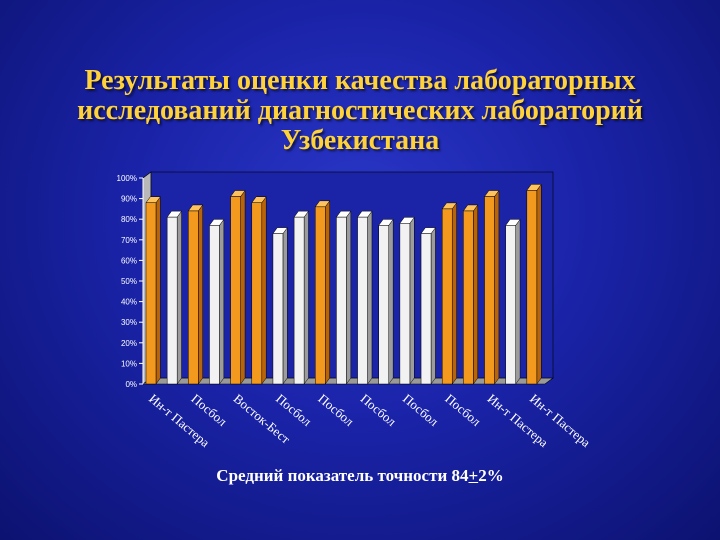  Describe the element at coordinates (129, 260) in the screenshot. I see `y-tick-label: 60%` at that location.